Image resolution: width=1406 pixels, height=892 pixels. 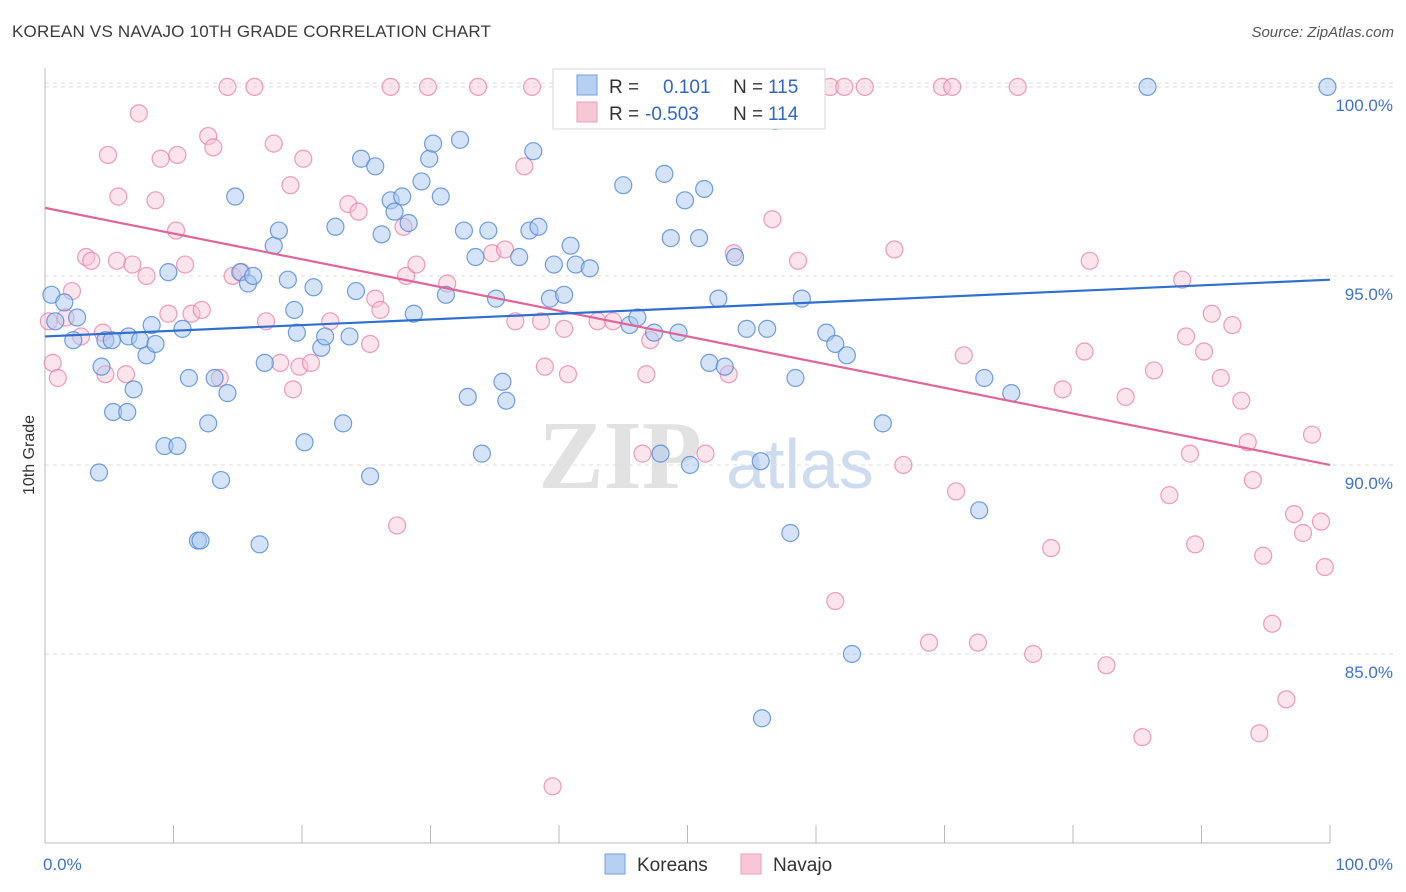 What do you see at coordinates (62, 864) in the screenshot?
I see `x-tick-label-min: 0.0%` at bounding box center [62, 864].